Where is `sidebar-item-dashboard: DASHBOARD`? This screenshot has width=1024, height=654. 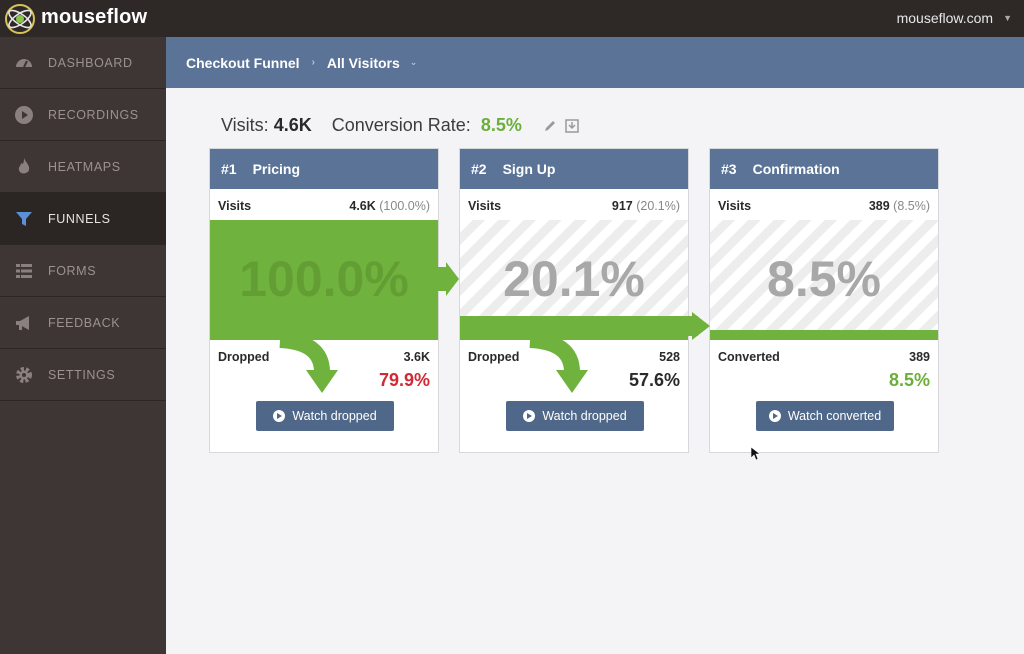
sidebar-item-dashboard: DASHBOARD is located at coordinates (83, 63).